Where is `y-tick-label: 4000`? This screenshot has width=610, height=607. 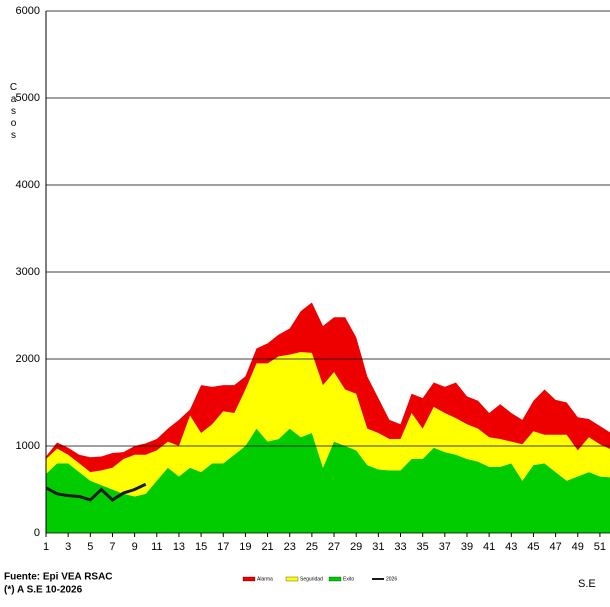 y-tick-label: 4000 is located at coordinates (28, 185).